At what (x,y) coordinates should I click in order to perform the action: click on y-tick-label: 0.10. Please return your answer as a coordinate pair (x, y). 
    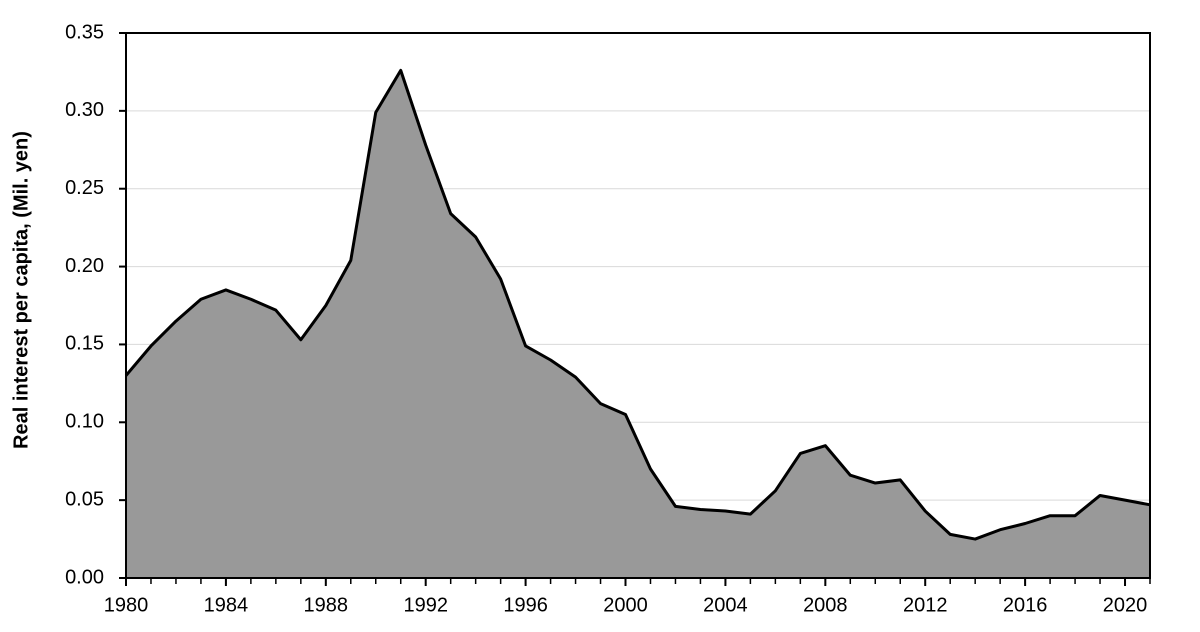
    Looking at the image, I should click on (84, 422).